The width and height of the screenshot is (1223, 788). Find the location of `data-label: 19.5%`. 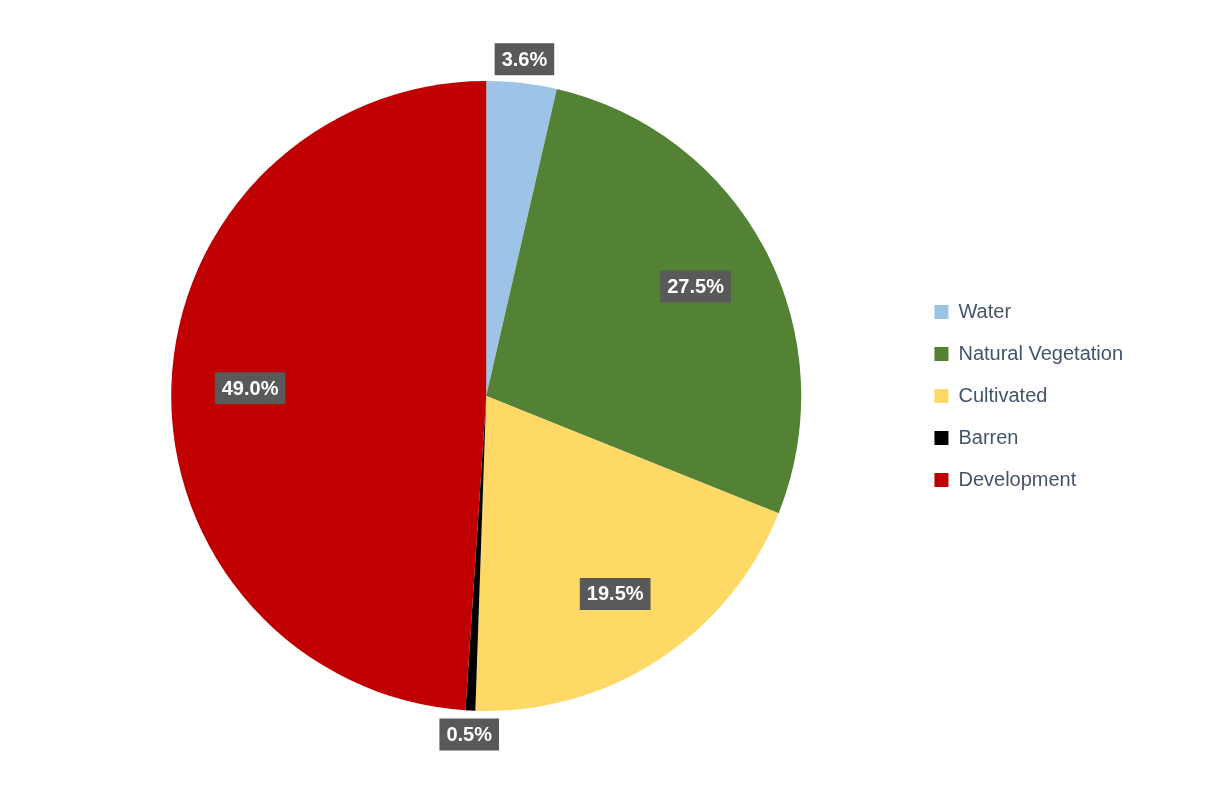

data-label: 19.5% is located at coordinates (615, 593).